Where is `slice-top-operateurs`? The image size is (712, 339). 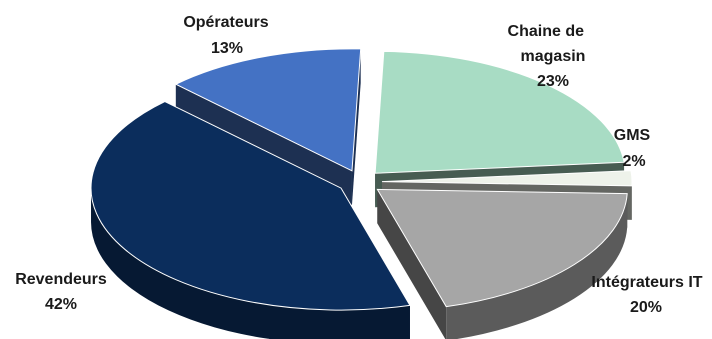
slice-top-operateurs is located at coordinates (268, 110).